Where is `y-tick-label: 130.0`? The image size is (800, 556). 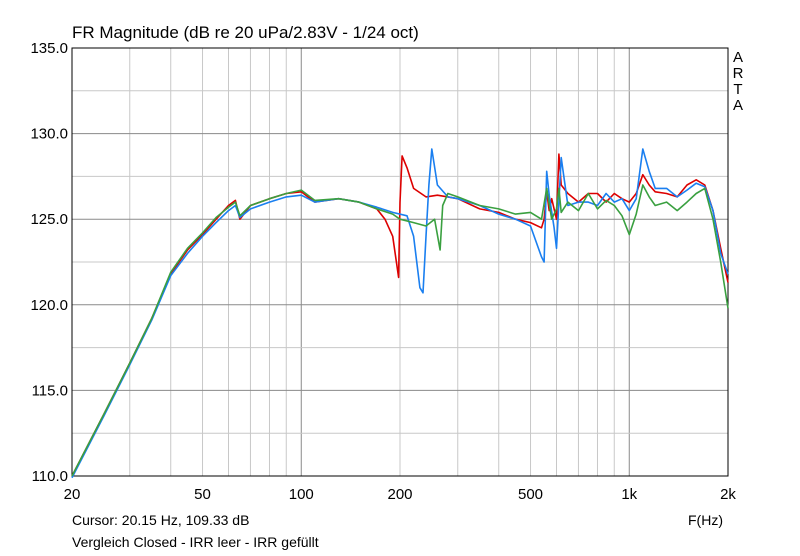
y-tick-label: 130.0 is located at coordinates (49, 134).